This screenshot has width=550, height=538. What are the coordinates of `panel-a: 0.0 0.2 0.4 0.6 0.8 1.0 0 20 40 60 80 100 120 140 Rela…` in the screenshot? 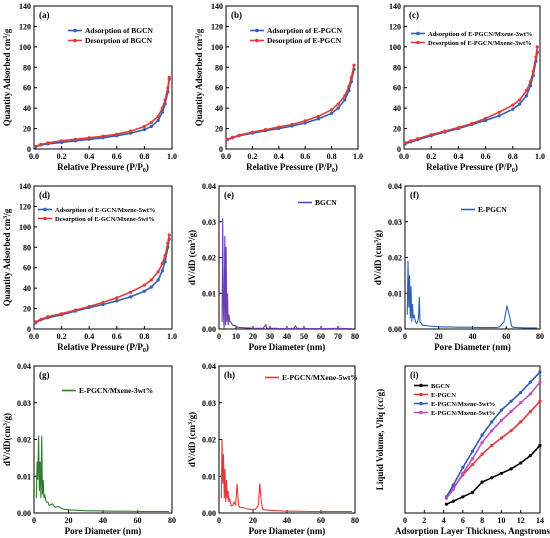 It's located at (89, 88).